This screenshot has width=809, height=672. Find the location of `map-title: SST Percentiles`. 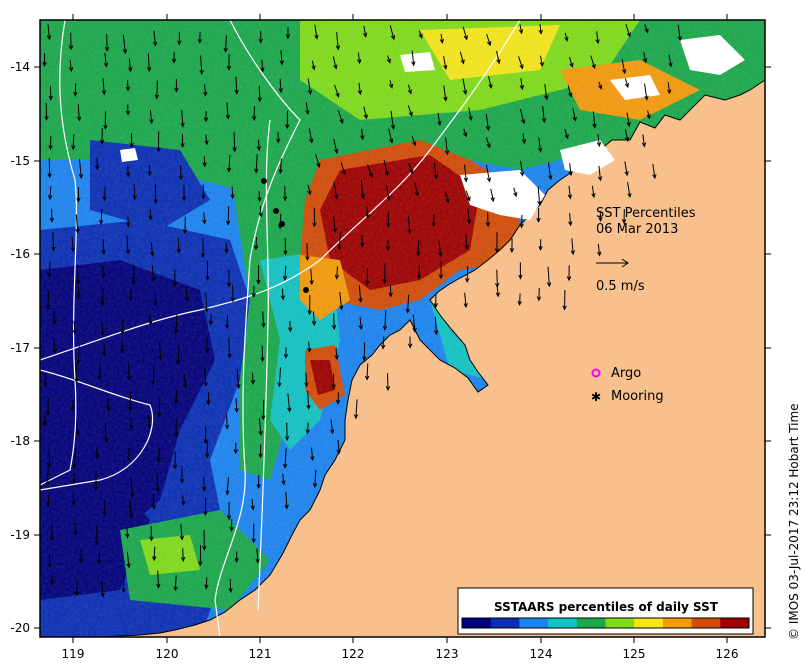

map-title: SST Percentiles is located at coordinates (646, 213).